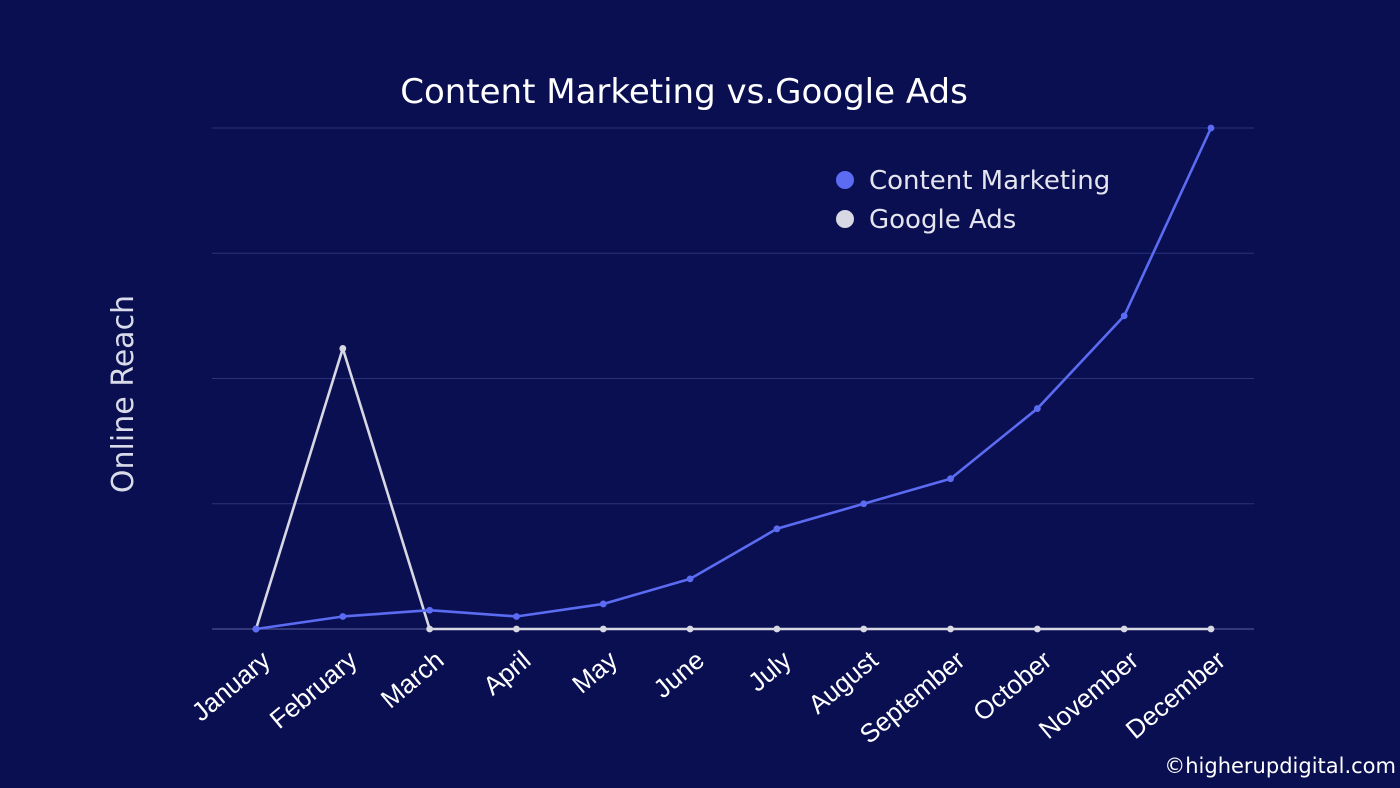 Image resolution: width=1400 pixels, height=788 pixels. What do you see at coordinates (684, 92) in the screenshot?
I see `chart-title: Content Marketing vs.Google Ads` at bounding box center [684, 92].